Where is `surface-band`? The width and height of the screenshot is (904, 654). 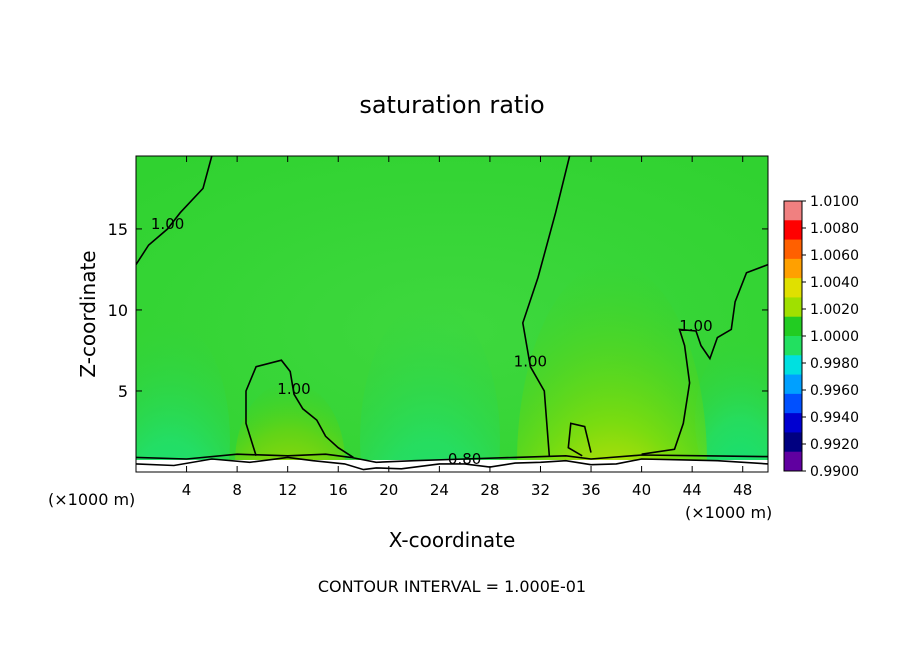 surface-band is located at coordinates (452, 466).